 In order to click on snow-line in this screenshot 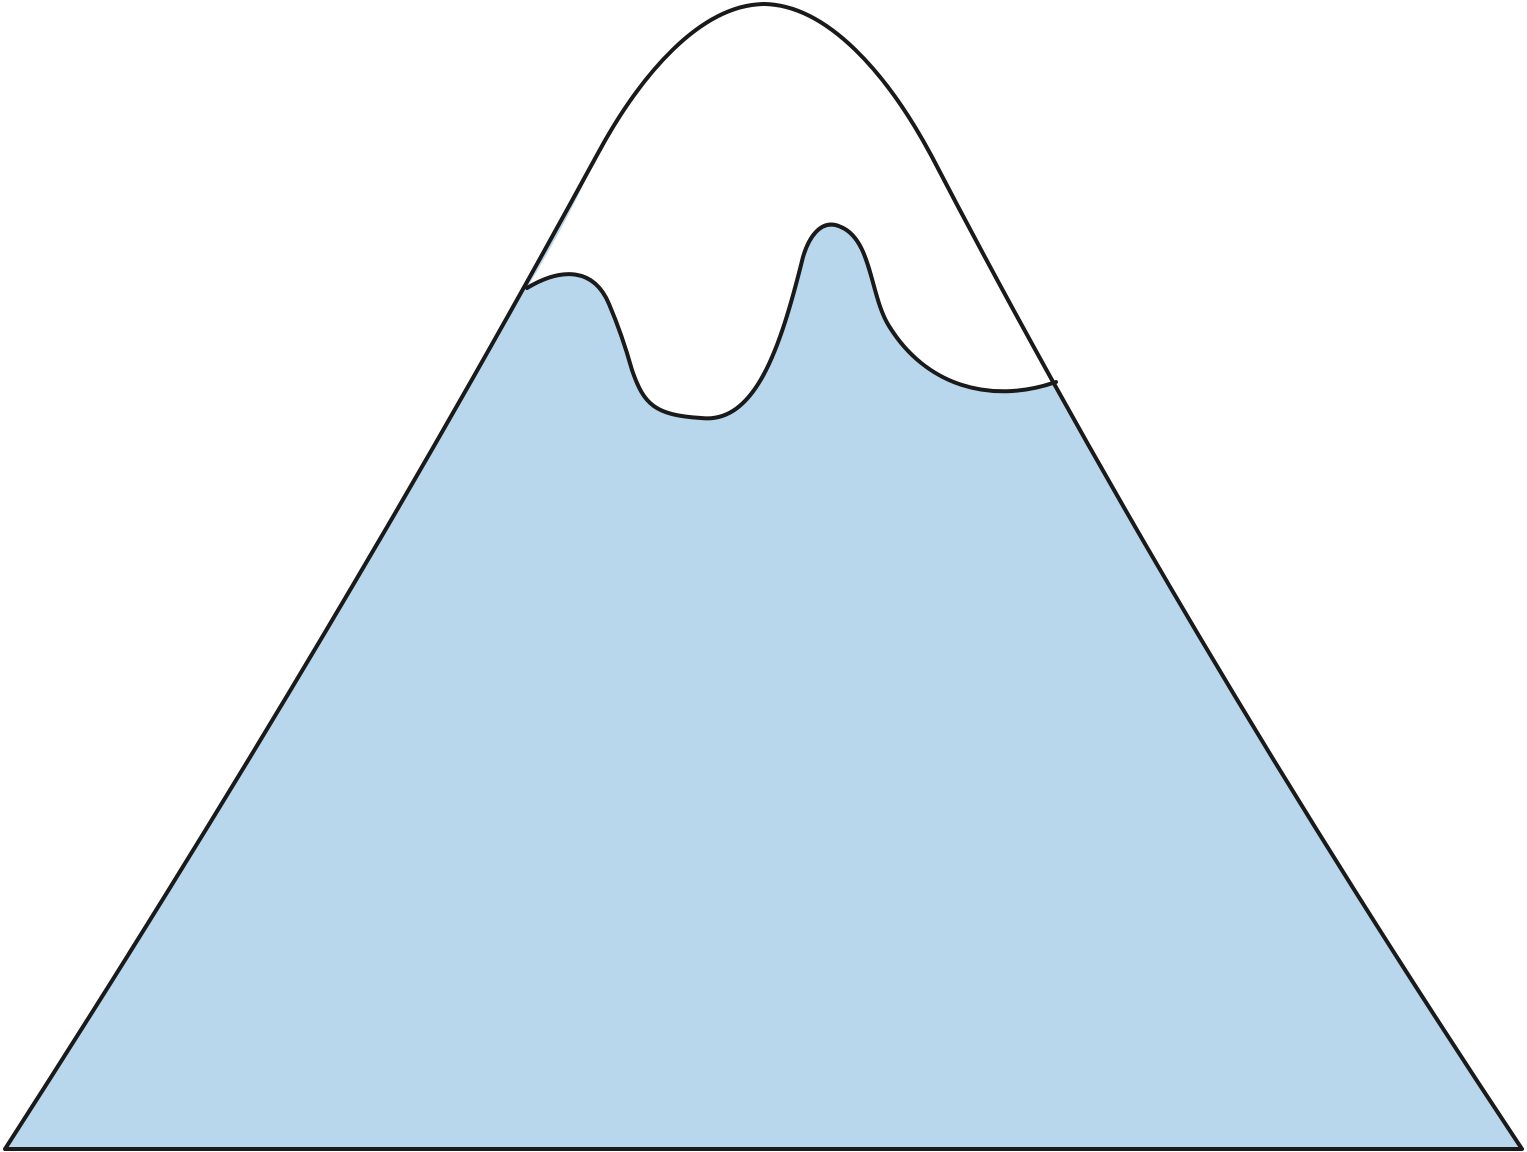, I will do `click(791, 321)`.